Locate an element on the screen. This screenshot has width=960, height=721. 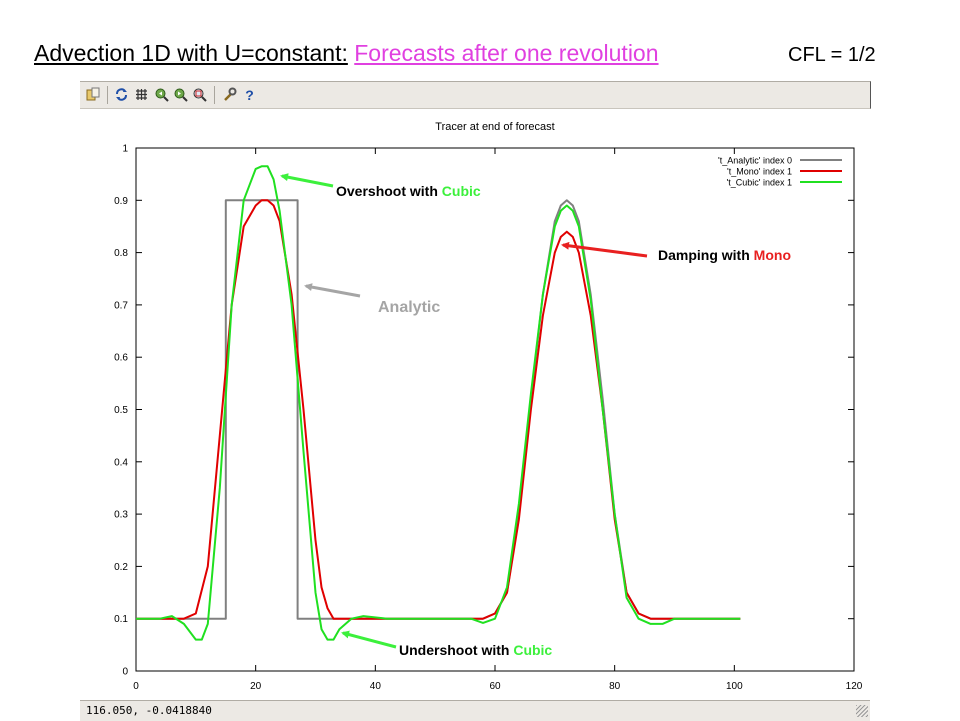
status-bar: 116.050, -0.0418840 is located at coordinates (475, 710).